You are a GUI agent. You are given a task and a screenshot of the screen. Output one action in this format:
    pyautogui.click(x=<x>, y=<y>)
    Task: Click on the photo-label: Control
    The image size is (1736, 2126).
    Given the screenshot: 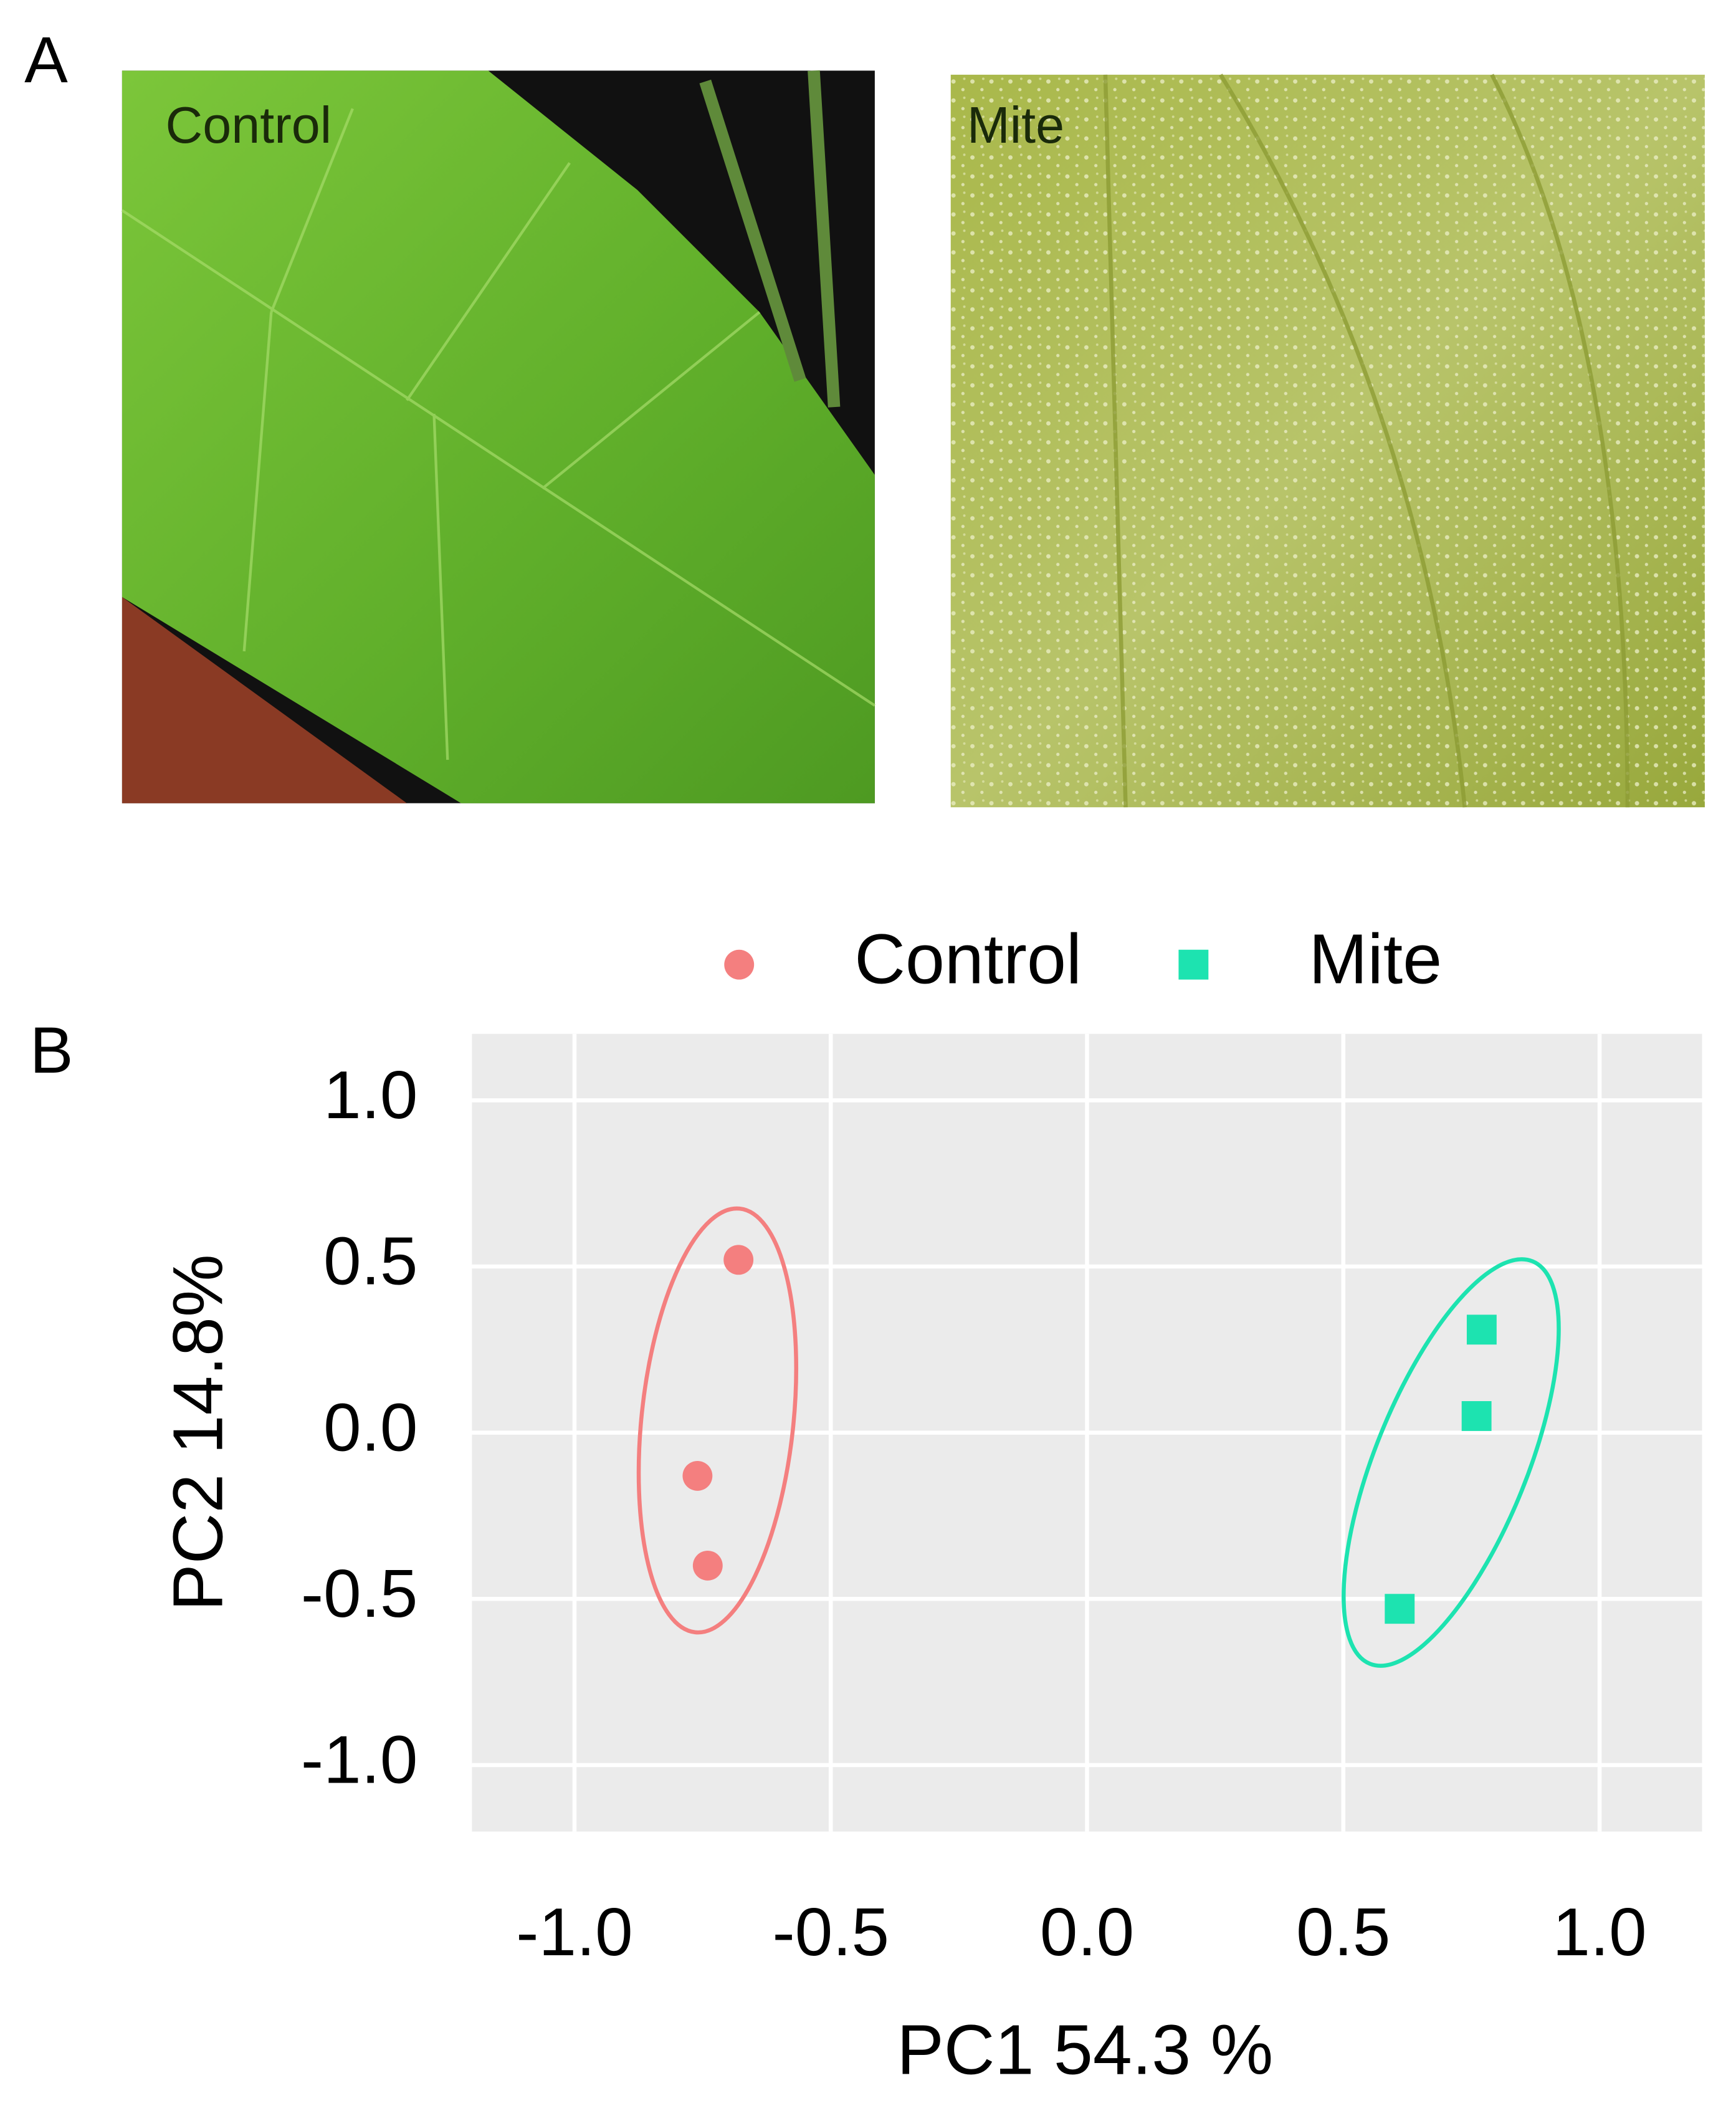 What is the action you would take?
    pyautogui.click(x=249, y=125)
    